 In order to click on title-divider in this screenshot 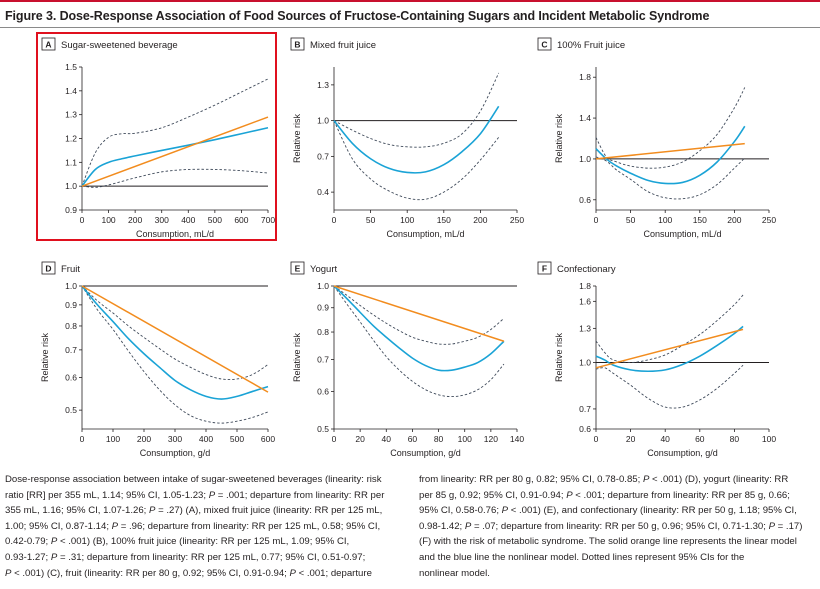, I will do `click(410, 27)`.